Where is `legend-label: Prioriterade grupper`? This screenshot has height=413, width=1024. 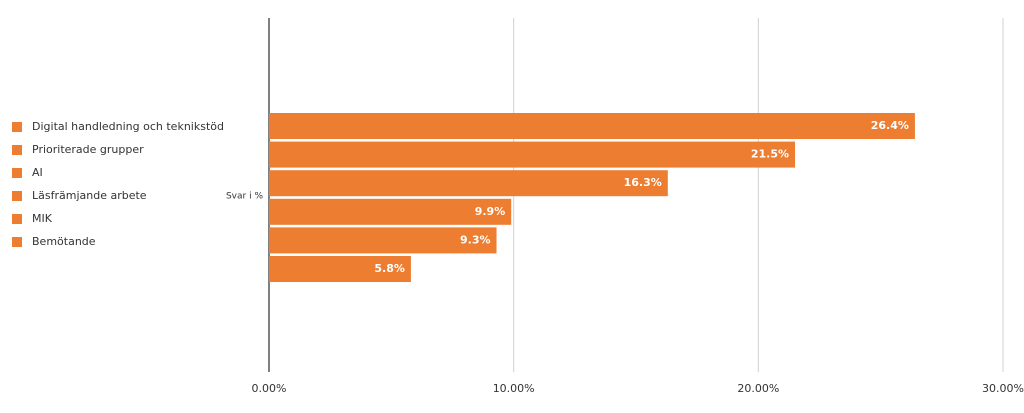 legend-label: Prioriterade grupper is located at coordinates (88, 149).